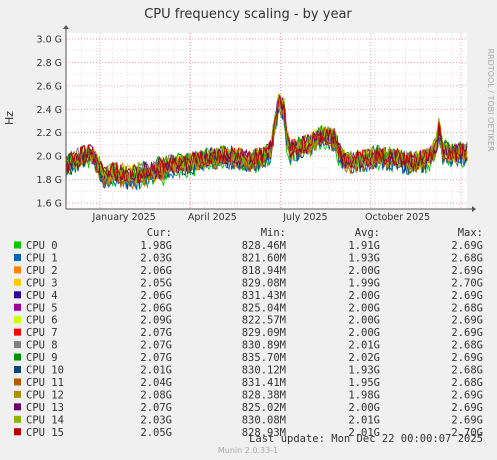 The height and width of the screenshot is (460, 497). I want to click on legend-series-name: CPU 8, so click(42, 346).